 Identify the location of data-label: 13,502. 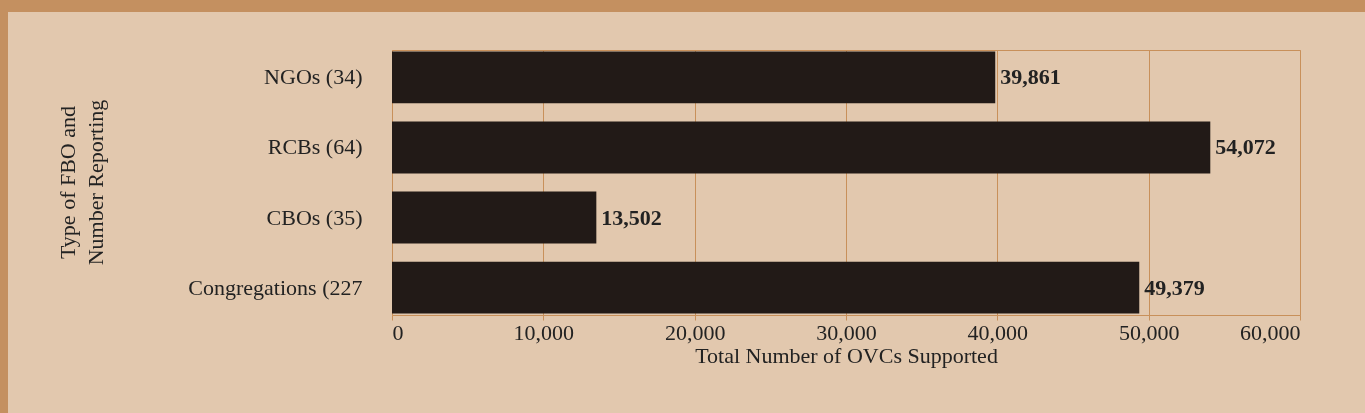
(631, 217).